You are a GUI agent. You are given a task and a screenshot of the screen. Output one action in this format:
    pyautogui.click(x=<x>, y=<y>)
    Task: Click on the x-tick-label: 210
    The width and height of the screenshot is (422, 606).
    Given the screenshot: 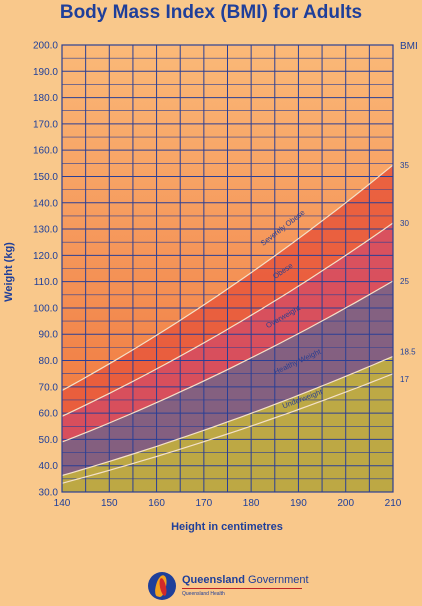 What is the action you would take?
    pyautogui.click(x=393, y=503)
    